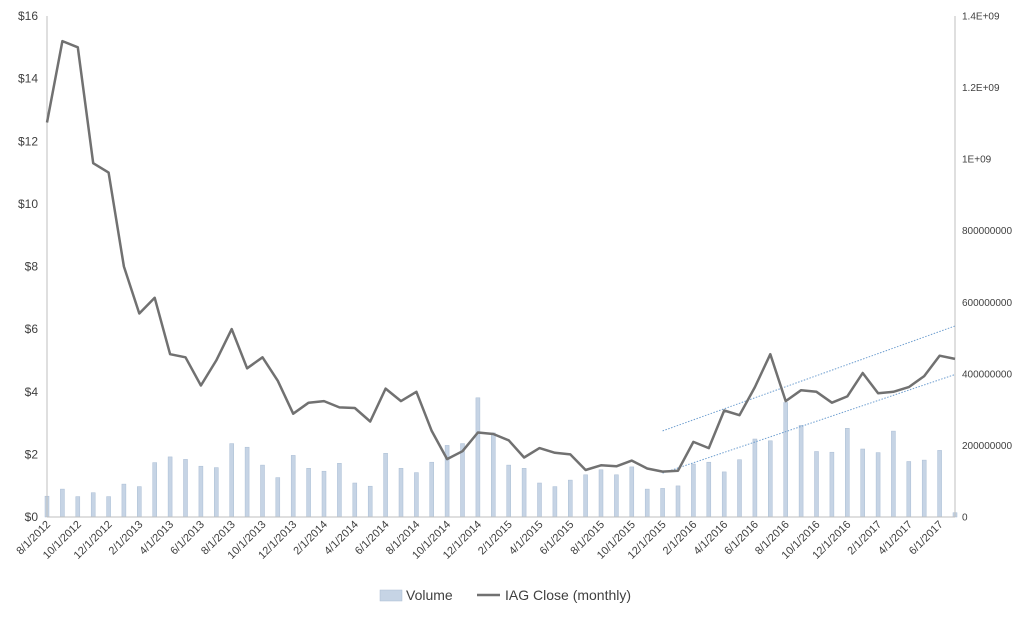  Describe the element at coordinates (981, 17) in the screenshot. I see `right-tick-label: 1.4E+09` at that location.